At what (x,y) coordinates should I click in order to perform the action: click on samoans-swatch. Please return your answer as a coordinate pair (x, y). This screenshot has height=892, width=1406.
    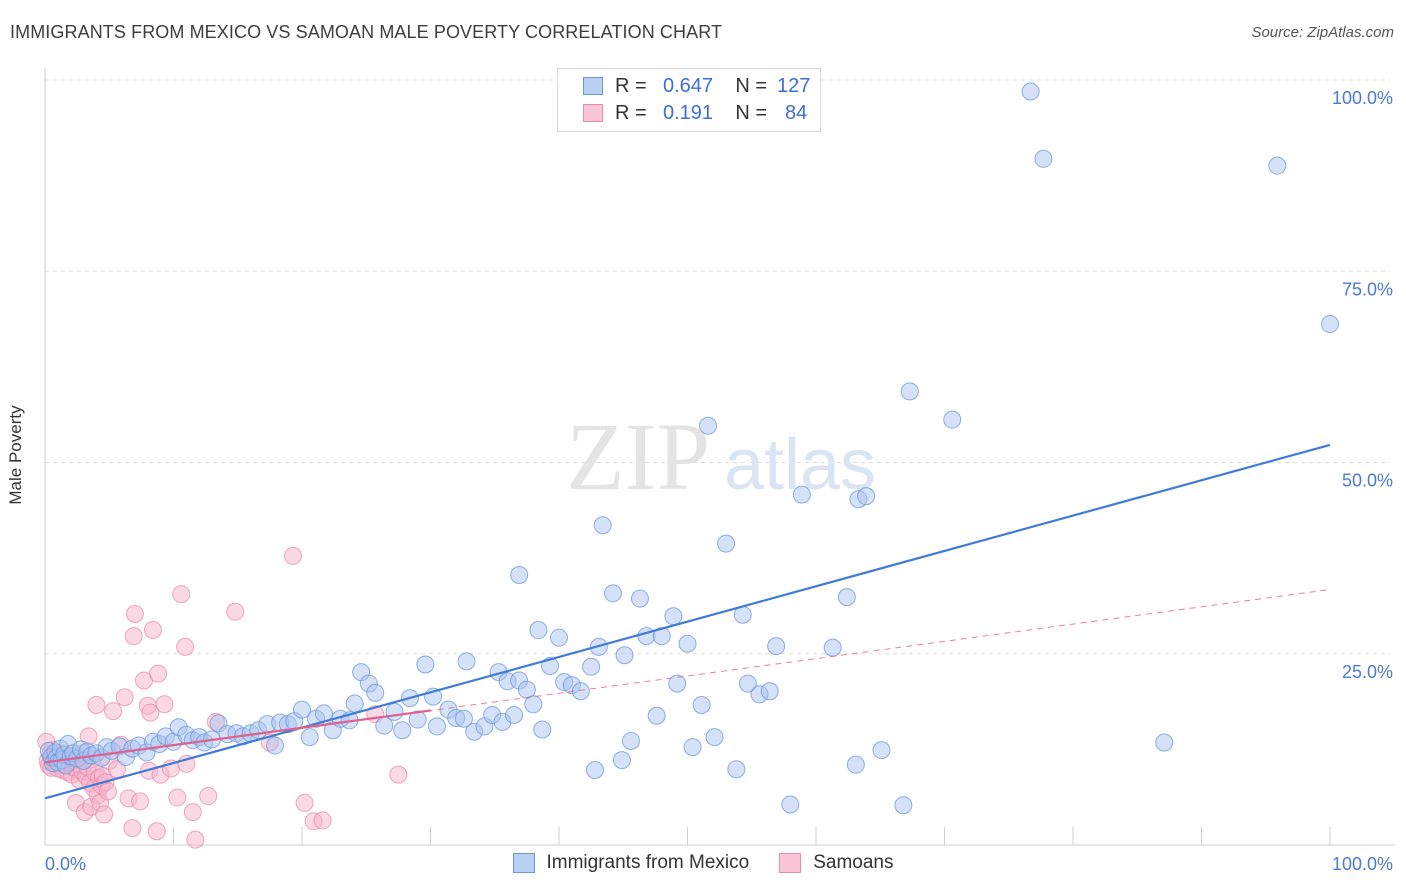
    Looking at the image, I should click on (593, 113).